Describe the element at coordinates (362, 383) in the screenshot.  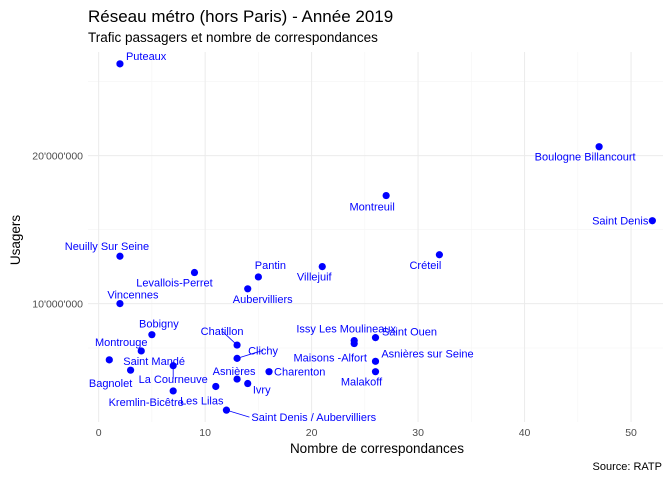
I see `point-label: Malakoff` at that location.